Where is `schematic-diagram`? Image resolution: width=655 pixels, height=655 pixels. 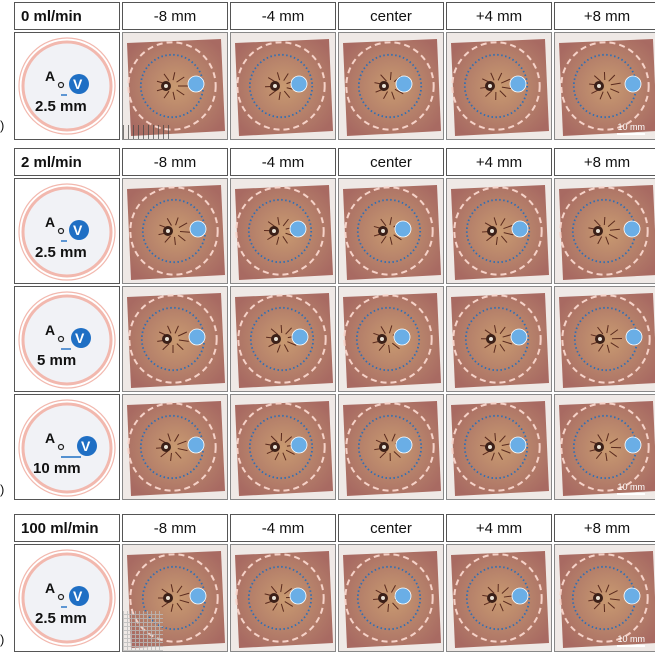
schematic-diagram is located at coordinates (67, 232).